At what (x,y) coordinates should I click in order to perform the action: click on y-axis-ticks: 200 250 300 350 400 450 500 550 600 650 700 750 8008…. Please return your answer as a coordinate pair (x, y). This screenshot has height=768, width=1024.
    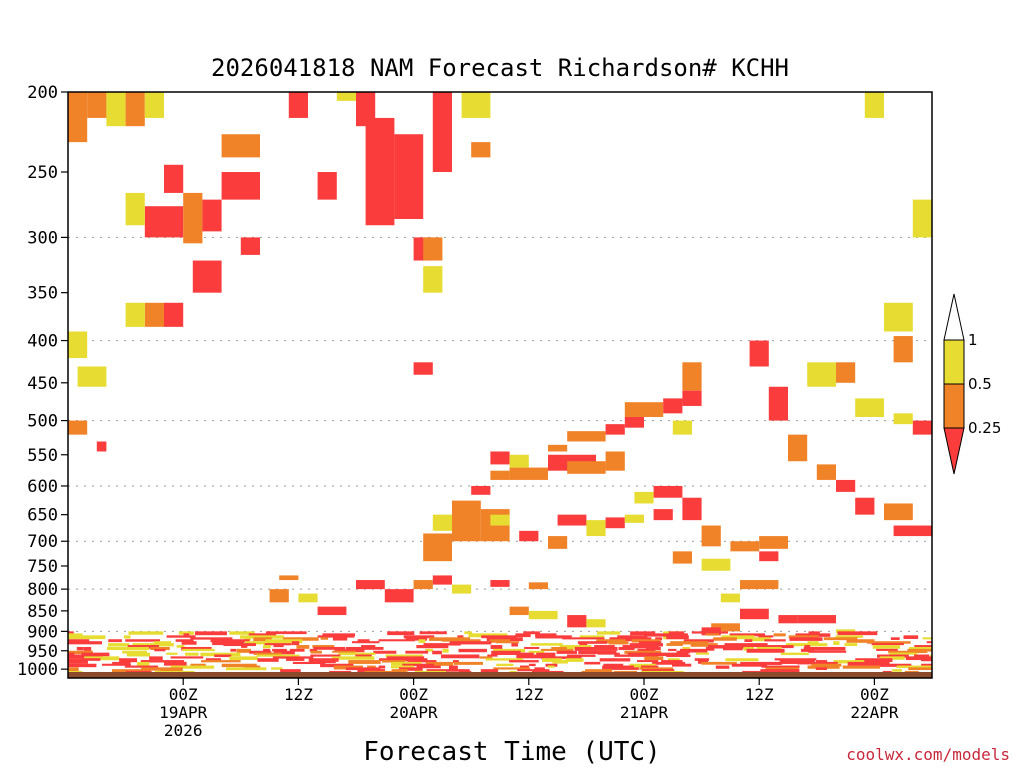
    Looking at the image, I should click on (42, 381).